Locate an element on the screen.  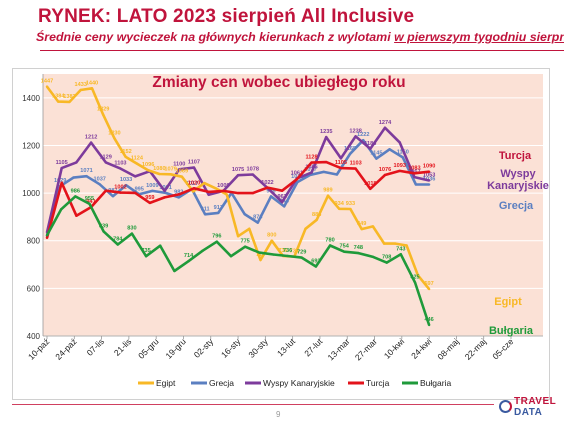
data-label-egipt: 849 is located at coordinates (361, 224).